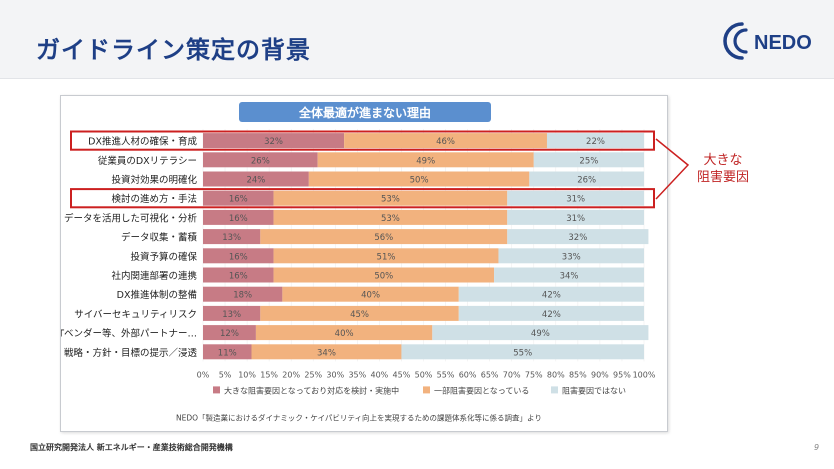 The width and height of the screenshot is (834, 469). I want to click on category-label: 投資予算の確保, so click(163, 257).